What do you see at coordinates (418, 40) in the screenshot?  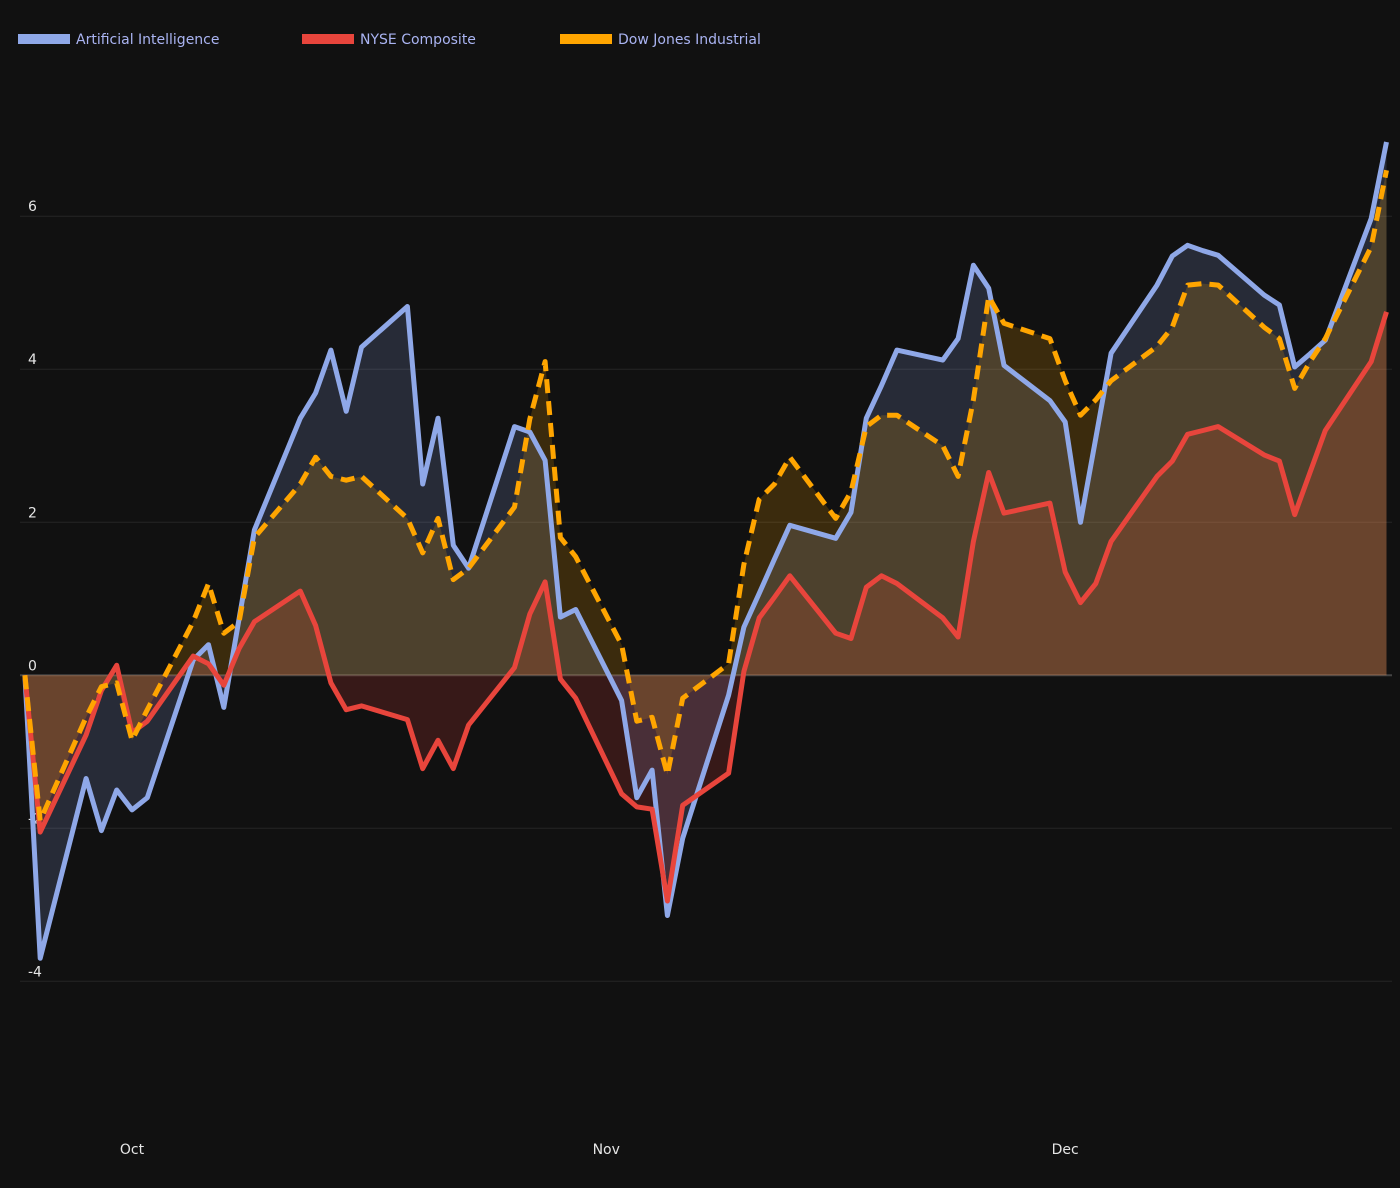 I see `legend-label: NYSE Composite` at bounding box center [418, 40].